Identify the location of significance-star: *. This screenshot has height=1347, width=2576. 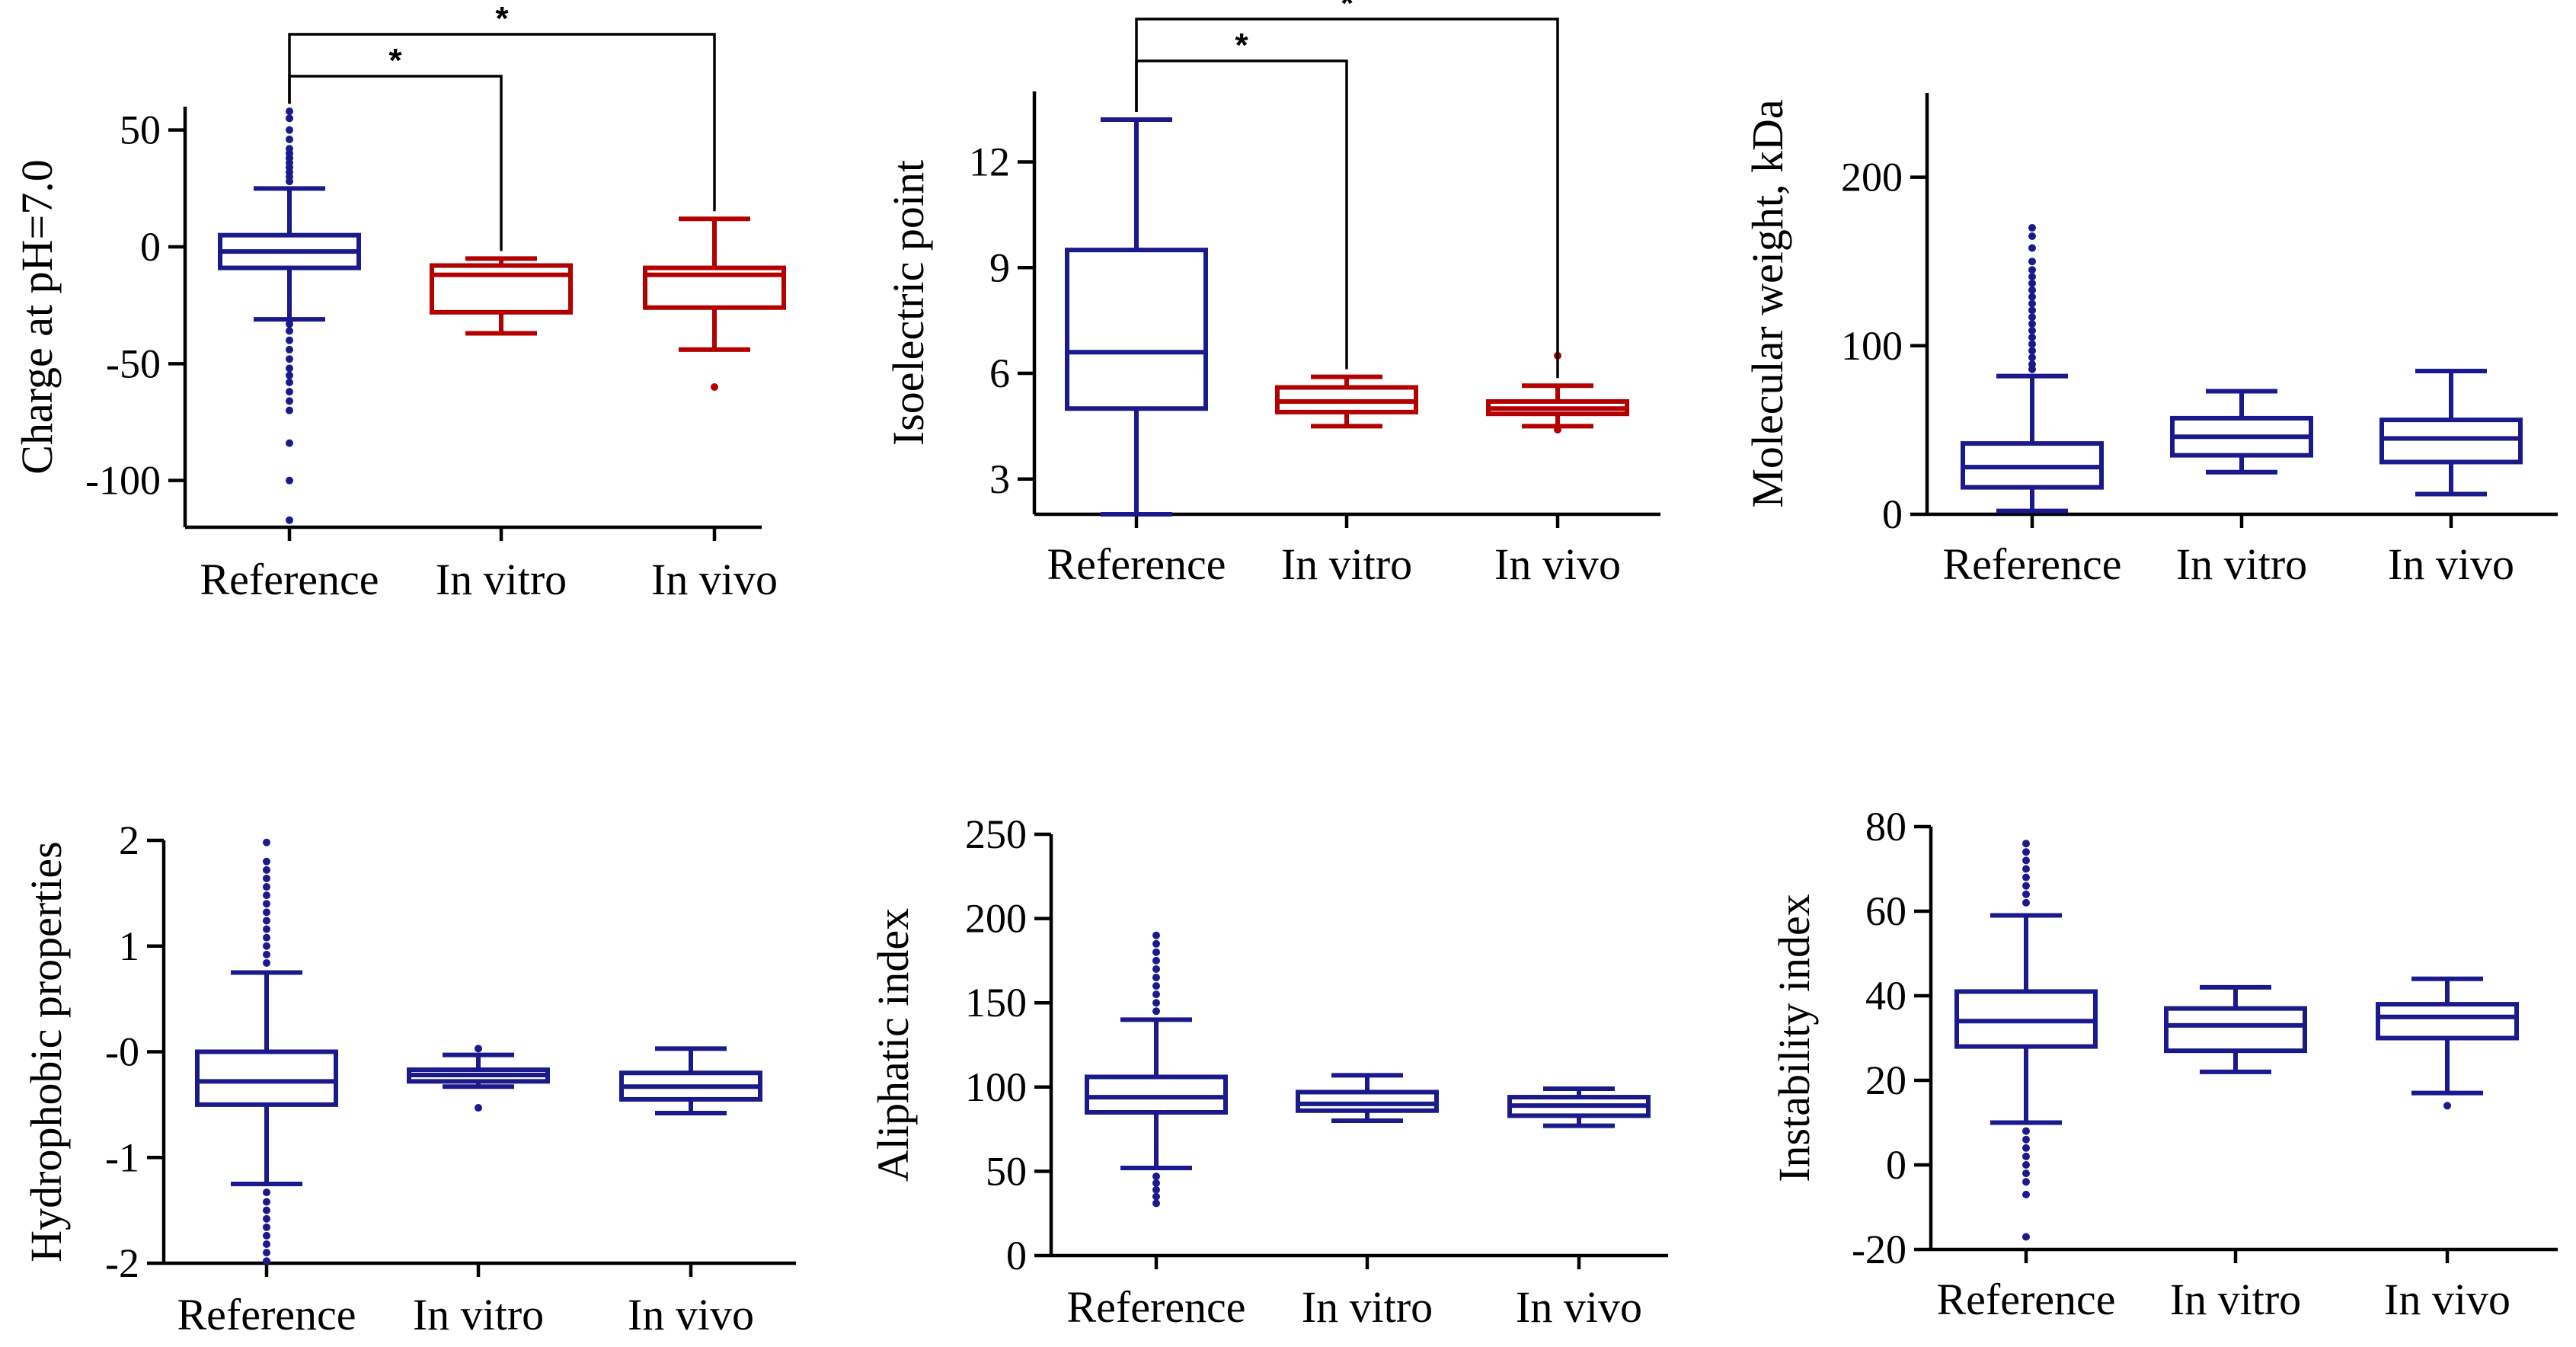
(395, 60).